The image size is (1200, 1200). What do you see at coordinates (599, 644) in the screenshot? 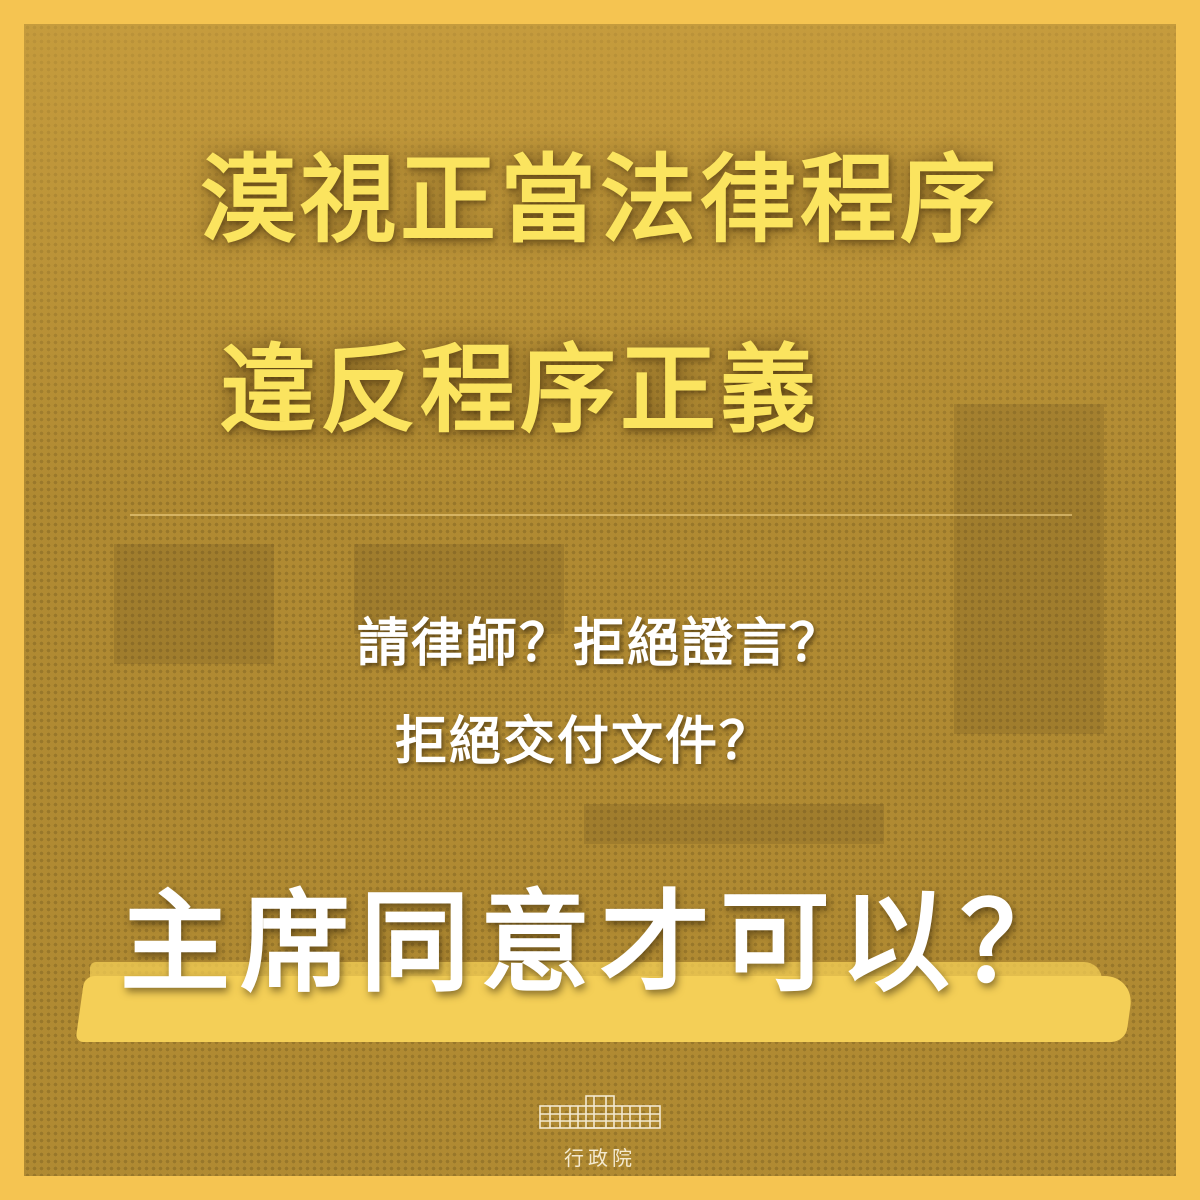
I see `question-line-1: 請律師？拒絕證言？` at bounding box center [599, 644].